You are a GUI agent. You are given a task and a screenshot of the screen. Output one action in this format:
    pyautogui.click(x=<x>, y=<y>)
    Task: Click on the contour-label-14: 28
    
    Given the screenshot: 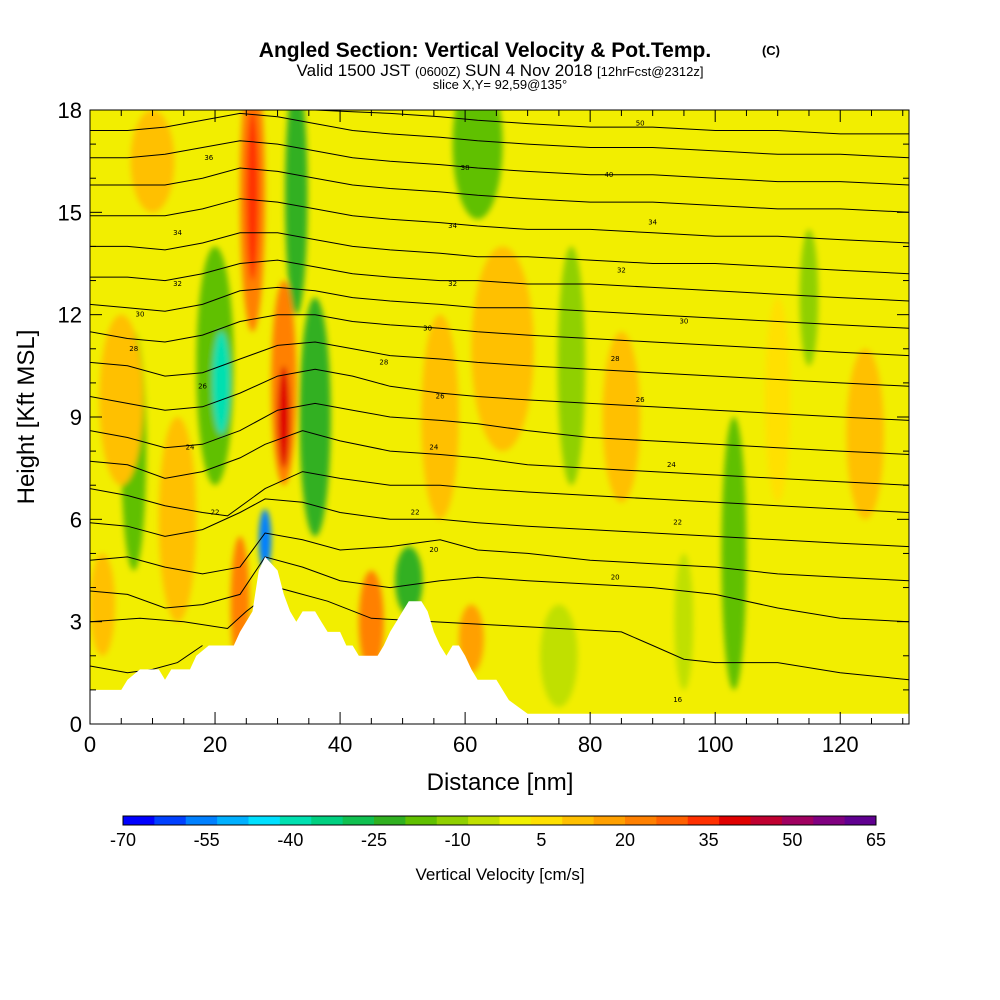 What is the action you would take?
    pyautogui.click(x=383, y=362)
    